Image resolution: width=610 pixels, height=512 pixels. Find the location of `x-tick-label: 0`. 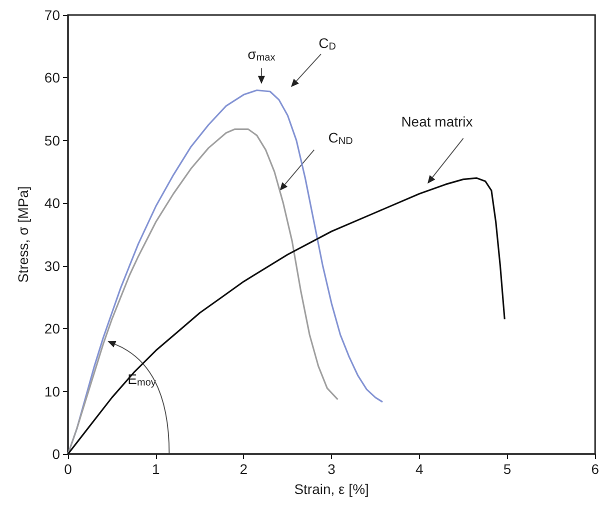

x-tick-label: 0 is located at coordinates (68, 469).